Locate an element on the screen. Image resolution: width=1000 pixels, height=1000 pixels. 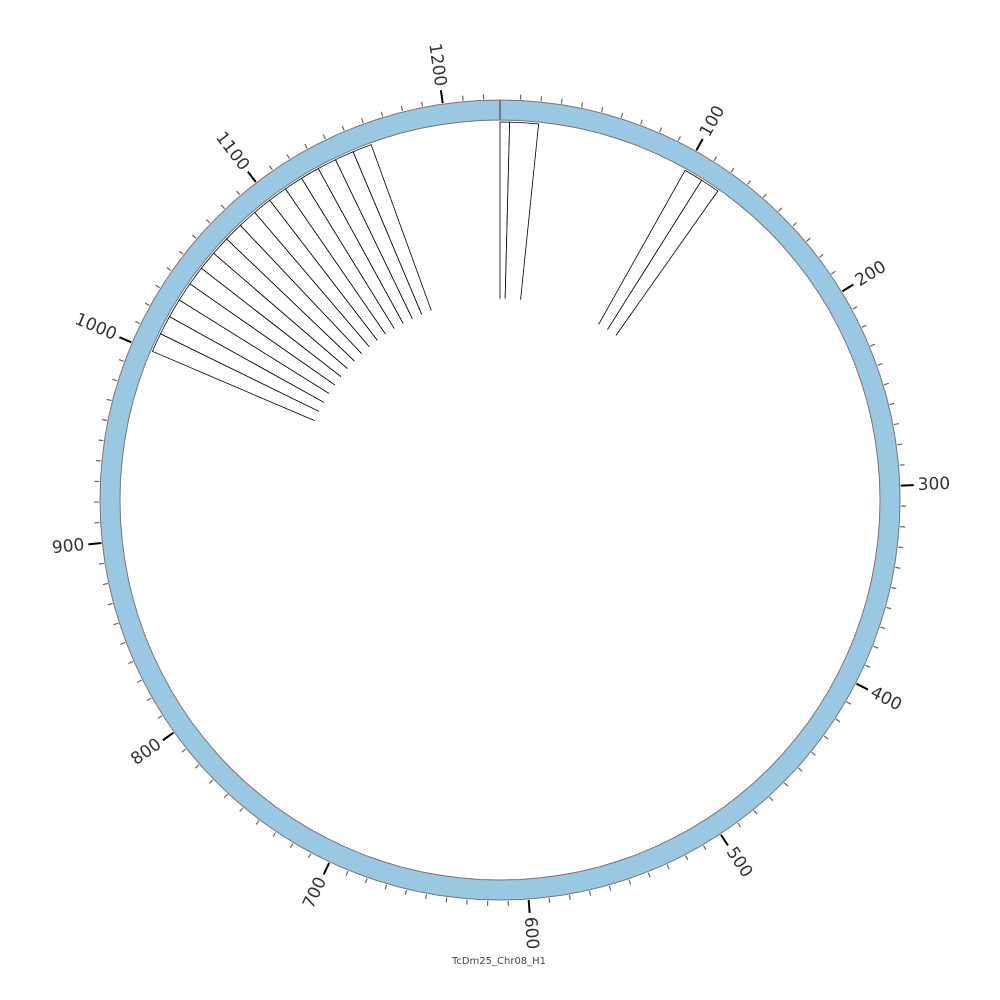
tick-label: 600 is located at coordinates (531, 933).